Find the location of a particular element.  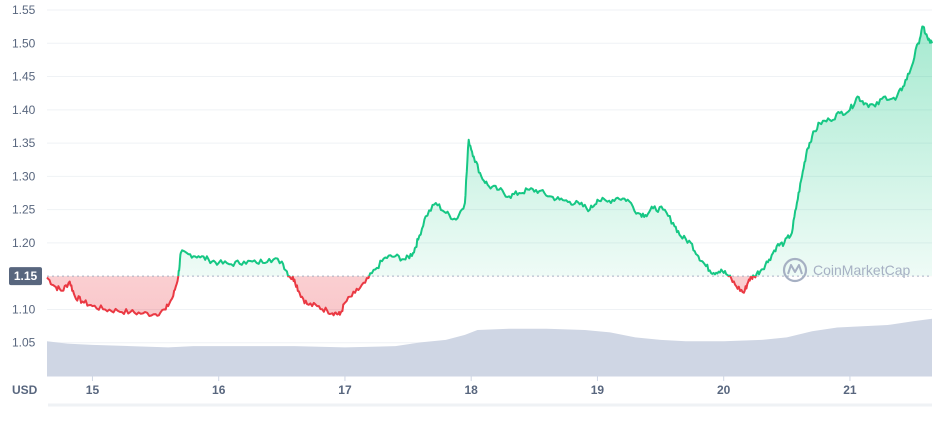

reference-price-badge: 1.15 is located at coordinates (25, 276).